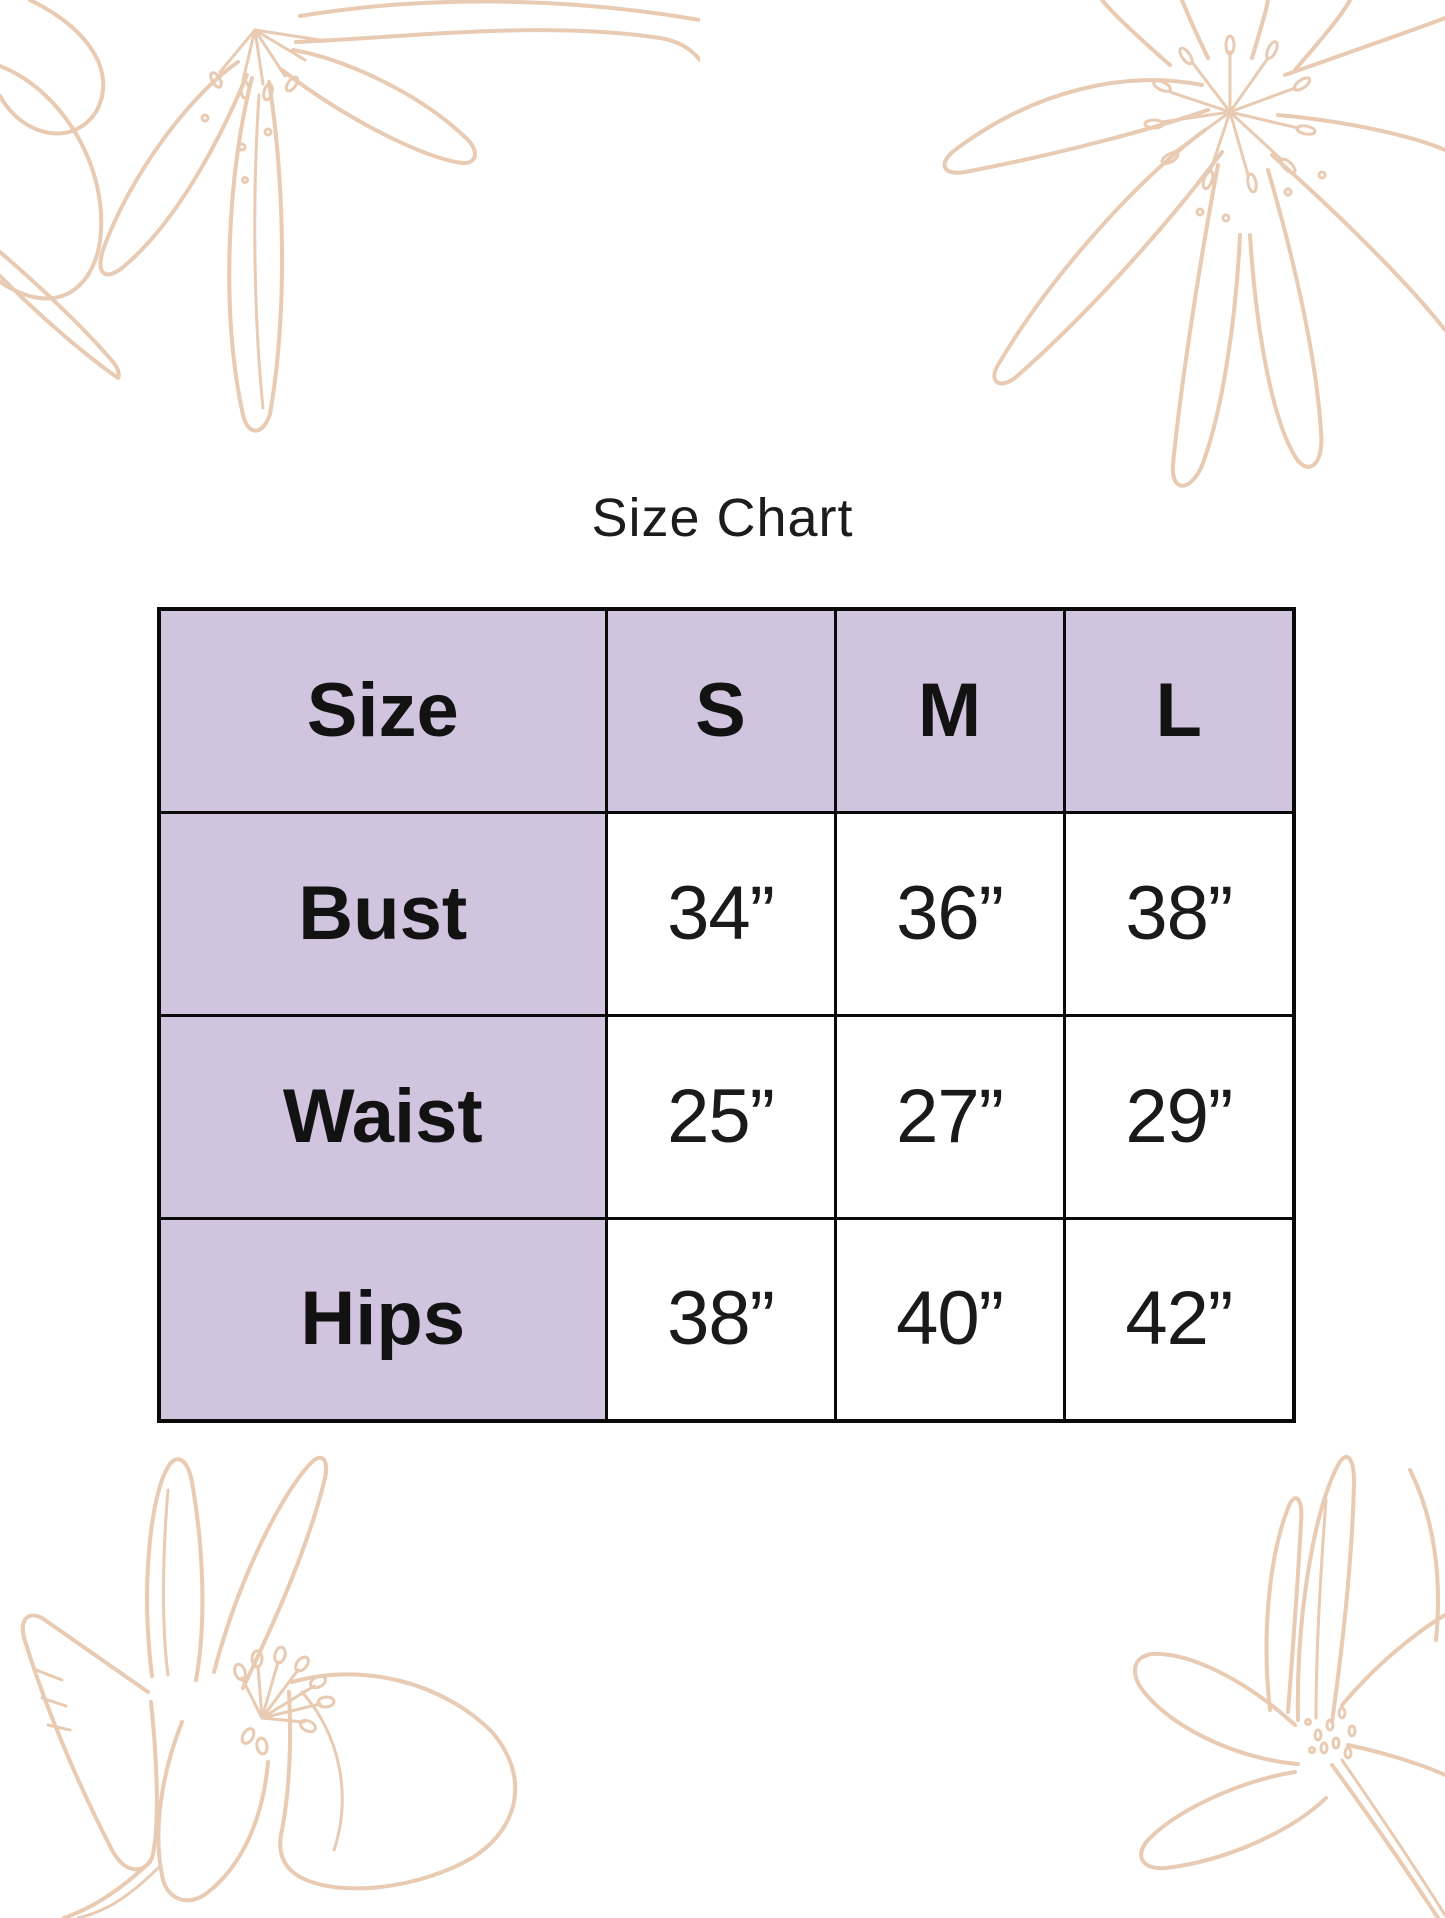  What do you see at coordinates (1179, 1116) in the screenshot?
I see `cell-waist-l: 29”` at bounding box center [1179, 1116].